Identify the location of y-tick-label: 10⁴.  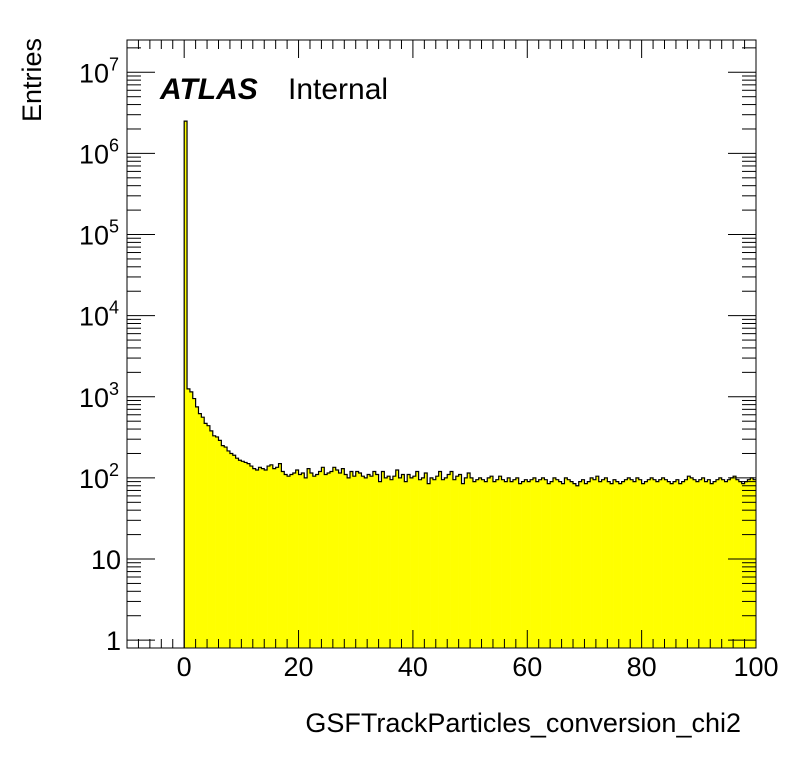
(99, 315).